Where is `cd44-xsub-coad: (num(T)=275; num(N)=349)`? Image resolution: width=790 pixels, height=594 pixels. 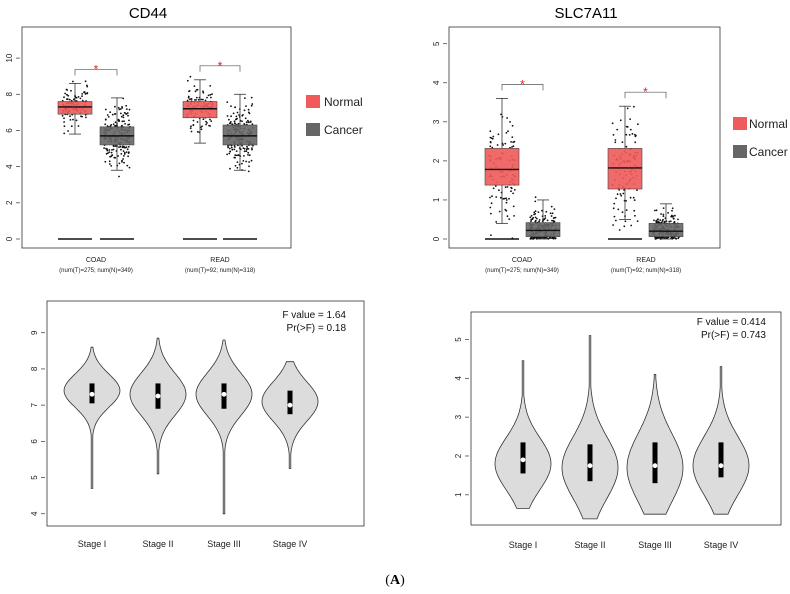 cd44-xsub-coad: (num(T)=275; num(N)=349) is located at coordinates (96, 271).